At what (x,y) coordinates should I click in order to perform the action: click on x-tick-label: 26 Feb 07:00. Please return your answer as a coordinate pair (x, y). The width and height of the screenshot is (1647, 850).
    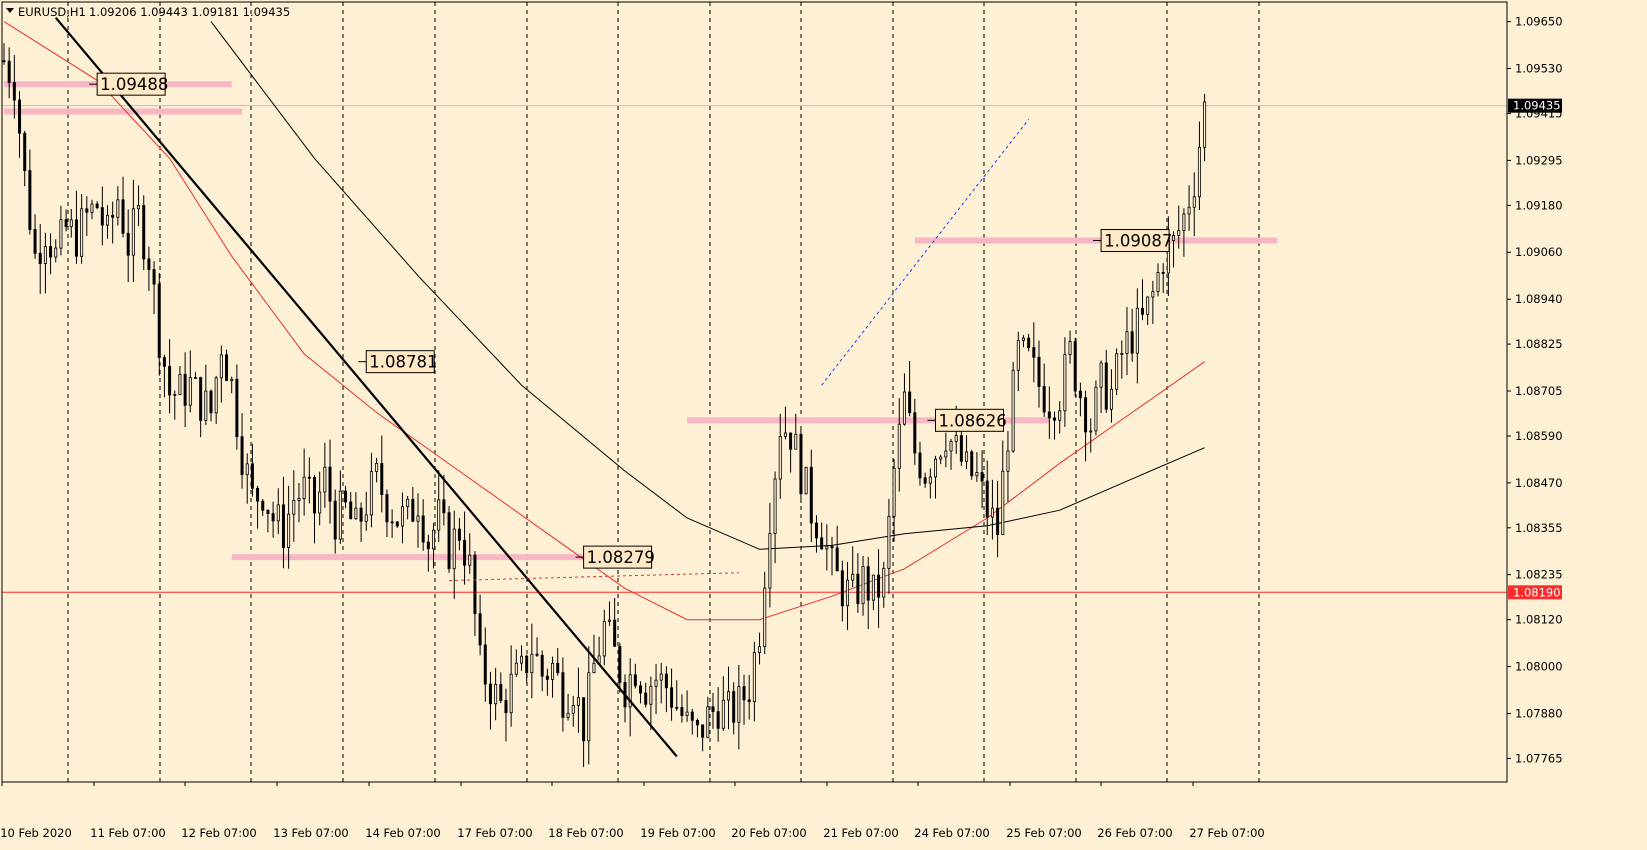
    Looking at the image, I should click on (1134, 833).